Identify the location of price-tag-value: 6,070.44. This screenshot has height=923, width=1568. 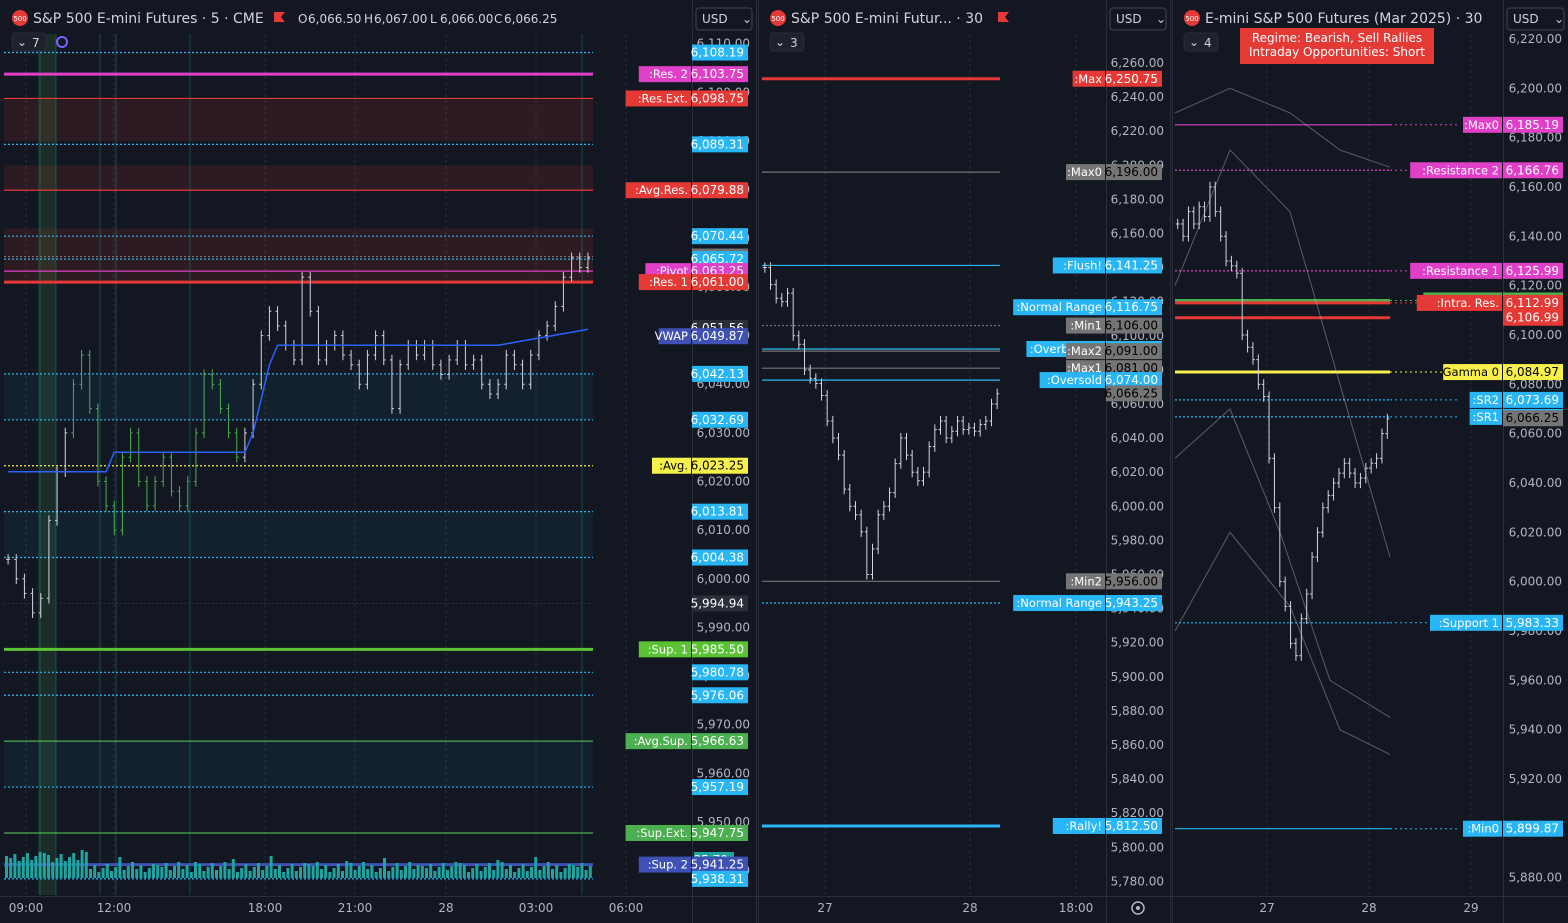
(717, 236).